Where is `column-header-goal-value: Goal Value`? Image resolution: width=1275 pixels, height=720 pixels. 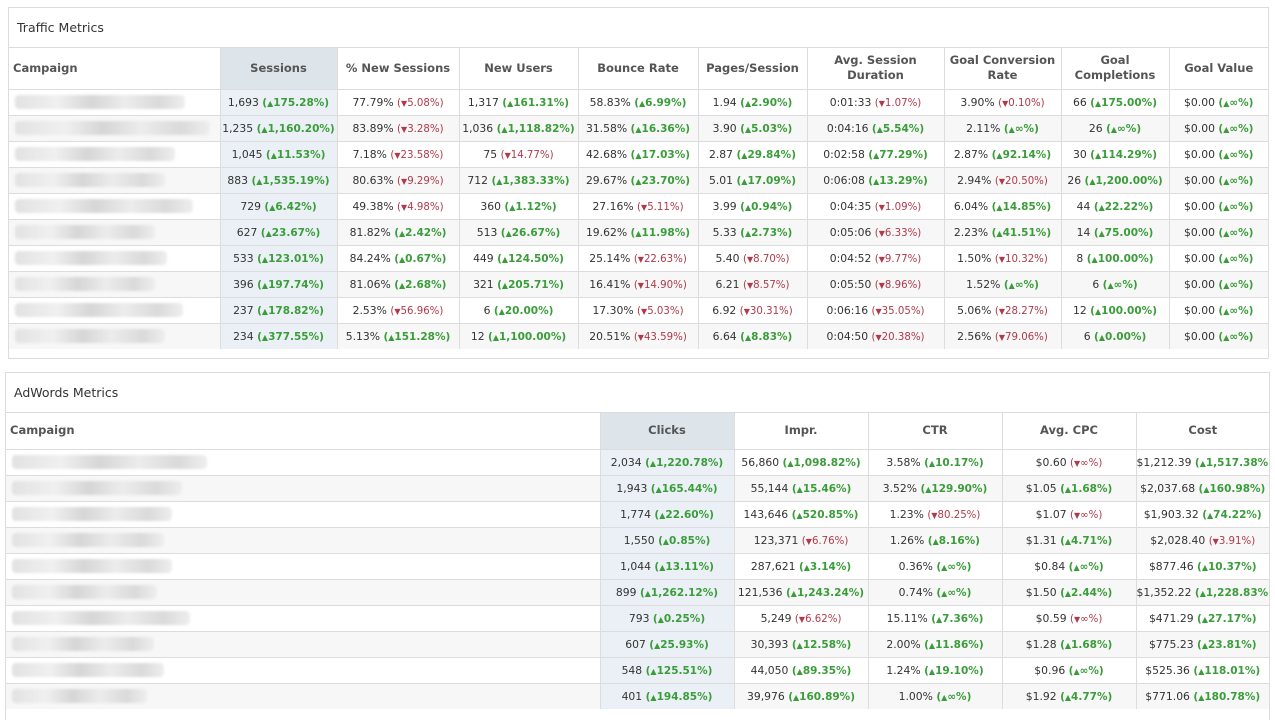 column-header-goal-value: Goal Value is located at coordinates (1218, 69).